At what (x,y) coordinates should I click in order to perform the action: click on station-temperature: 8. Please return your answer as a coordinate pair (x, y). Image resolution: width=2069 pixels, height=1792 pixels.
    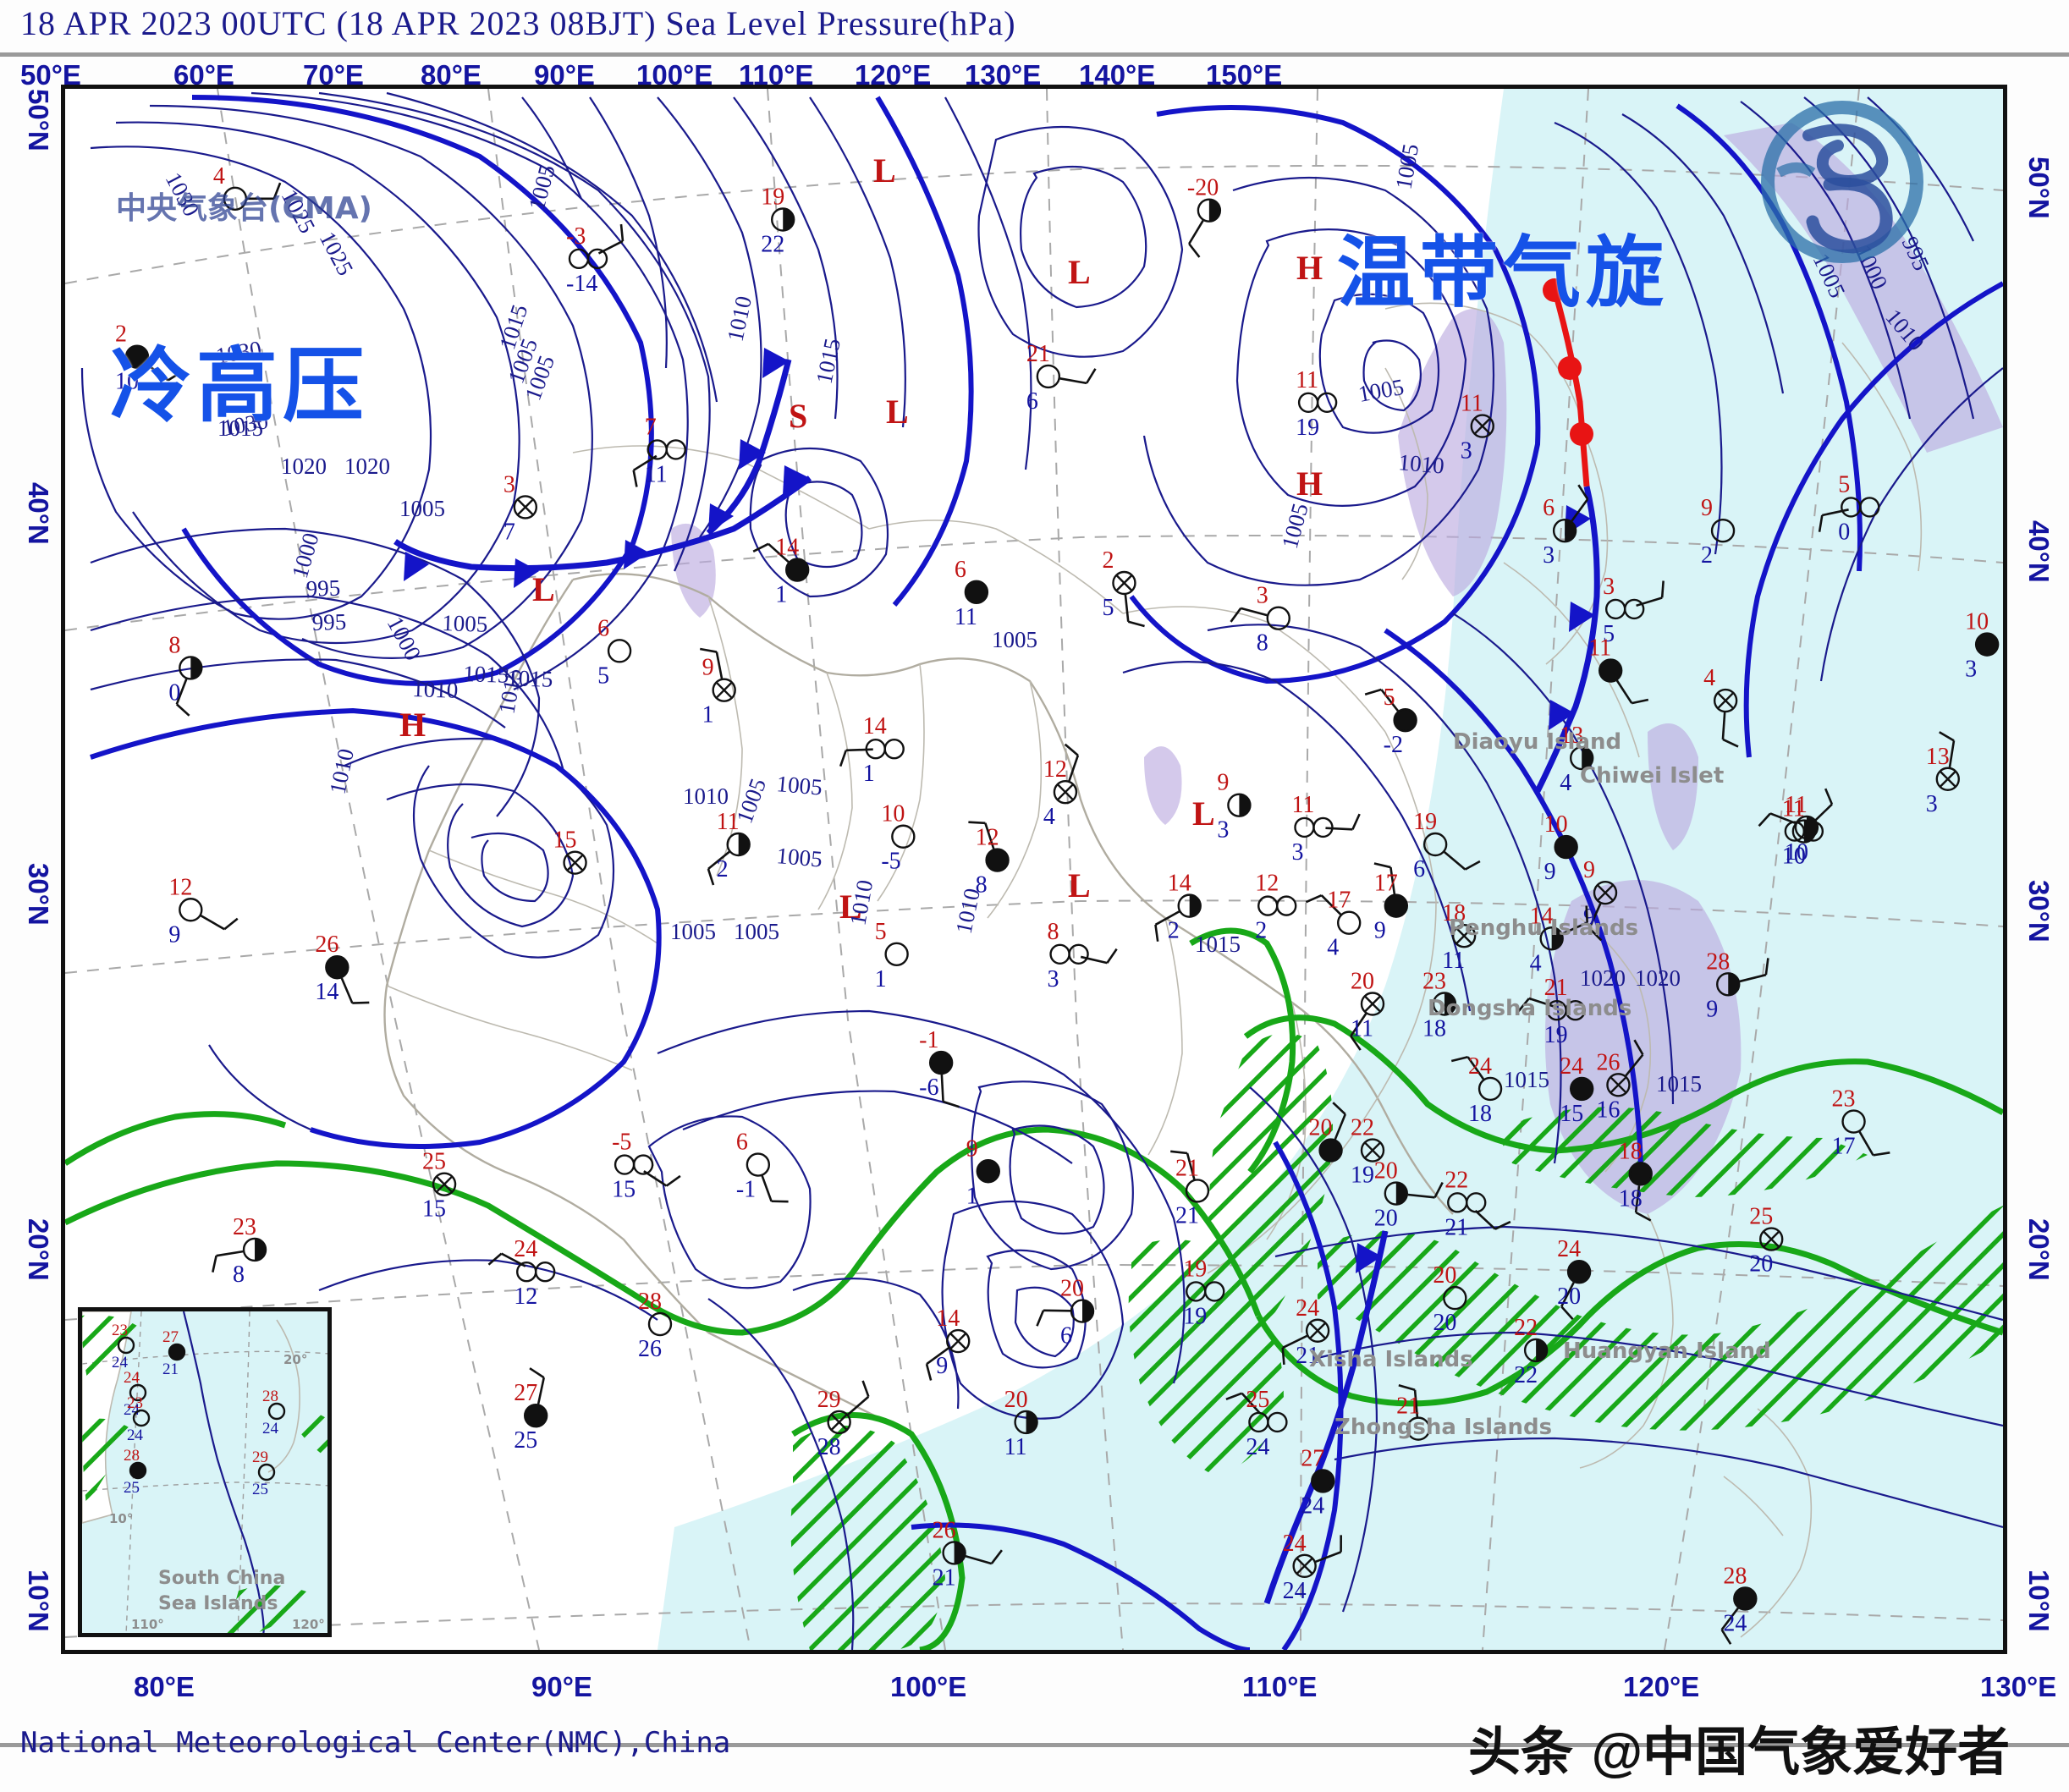
    Looking at the image, I should click on (1053, 932).